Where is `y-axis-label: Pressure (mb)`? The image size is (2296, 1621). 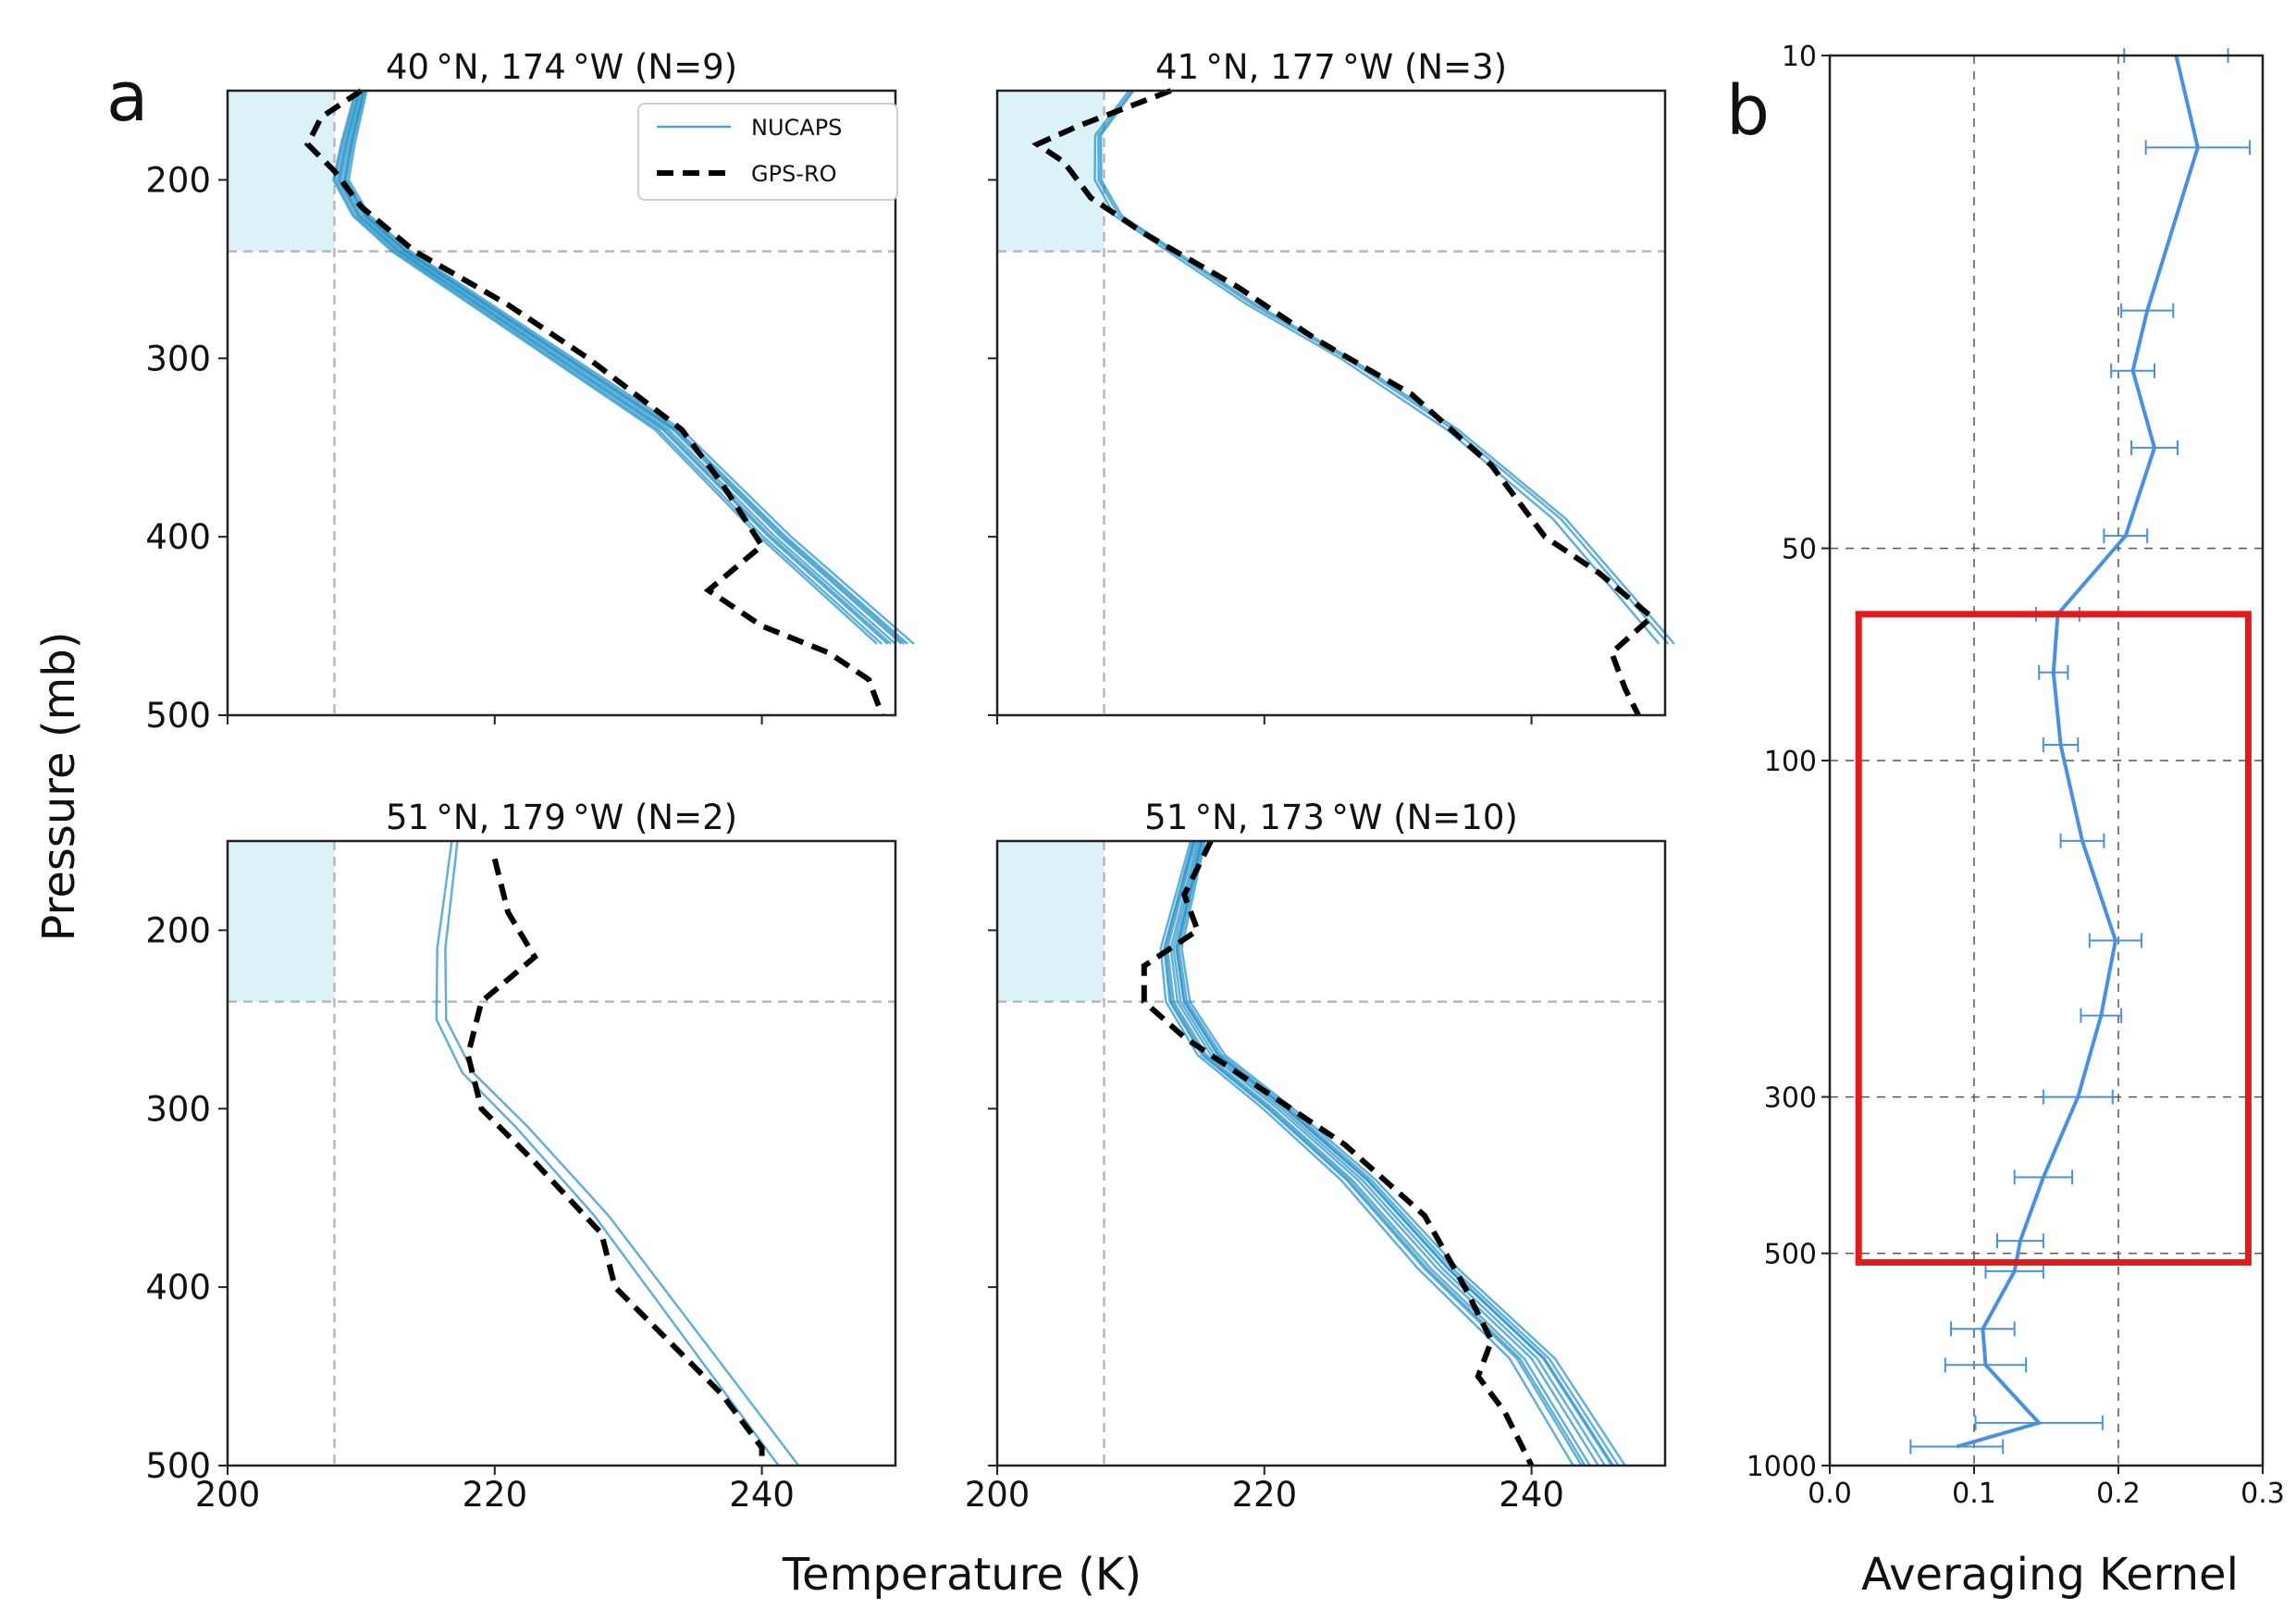 y-axis-label: Pressure (mb) is located at coordinates (59, 787).